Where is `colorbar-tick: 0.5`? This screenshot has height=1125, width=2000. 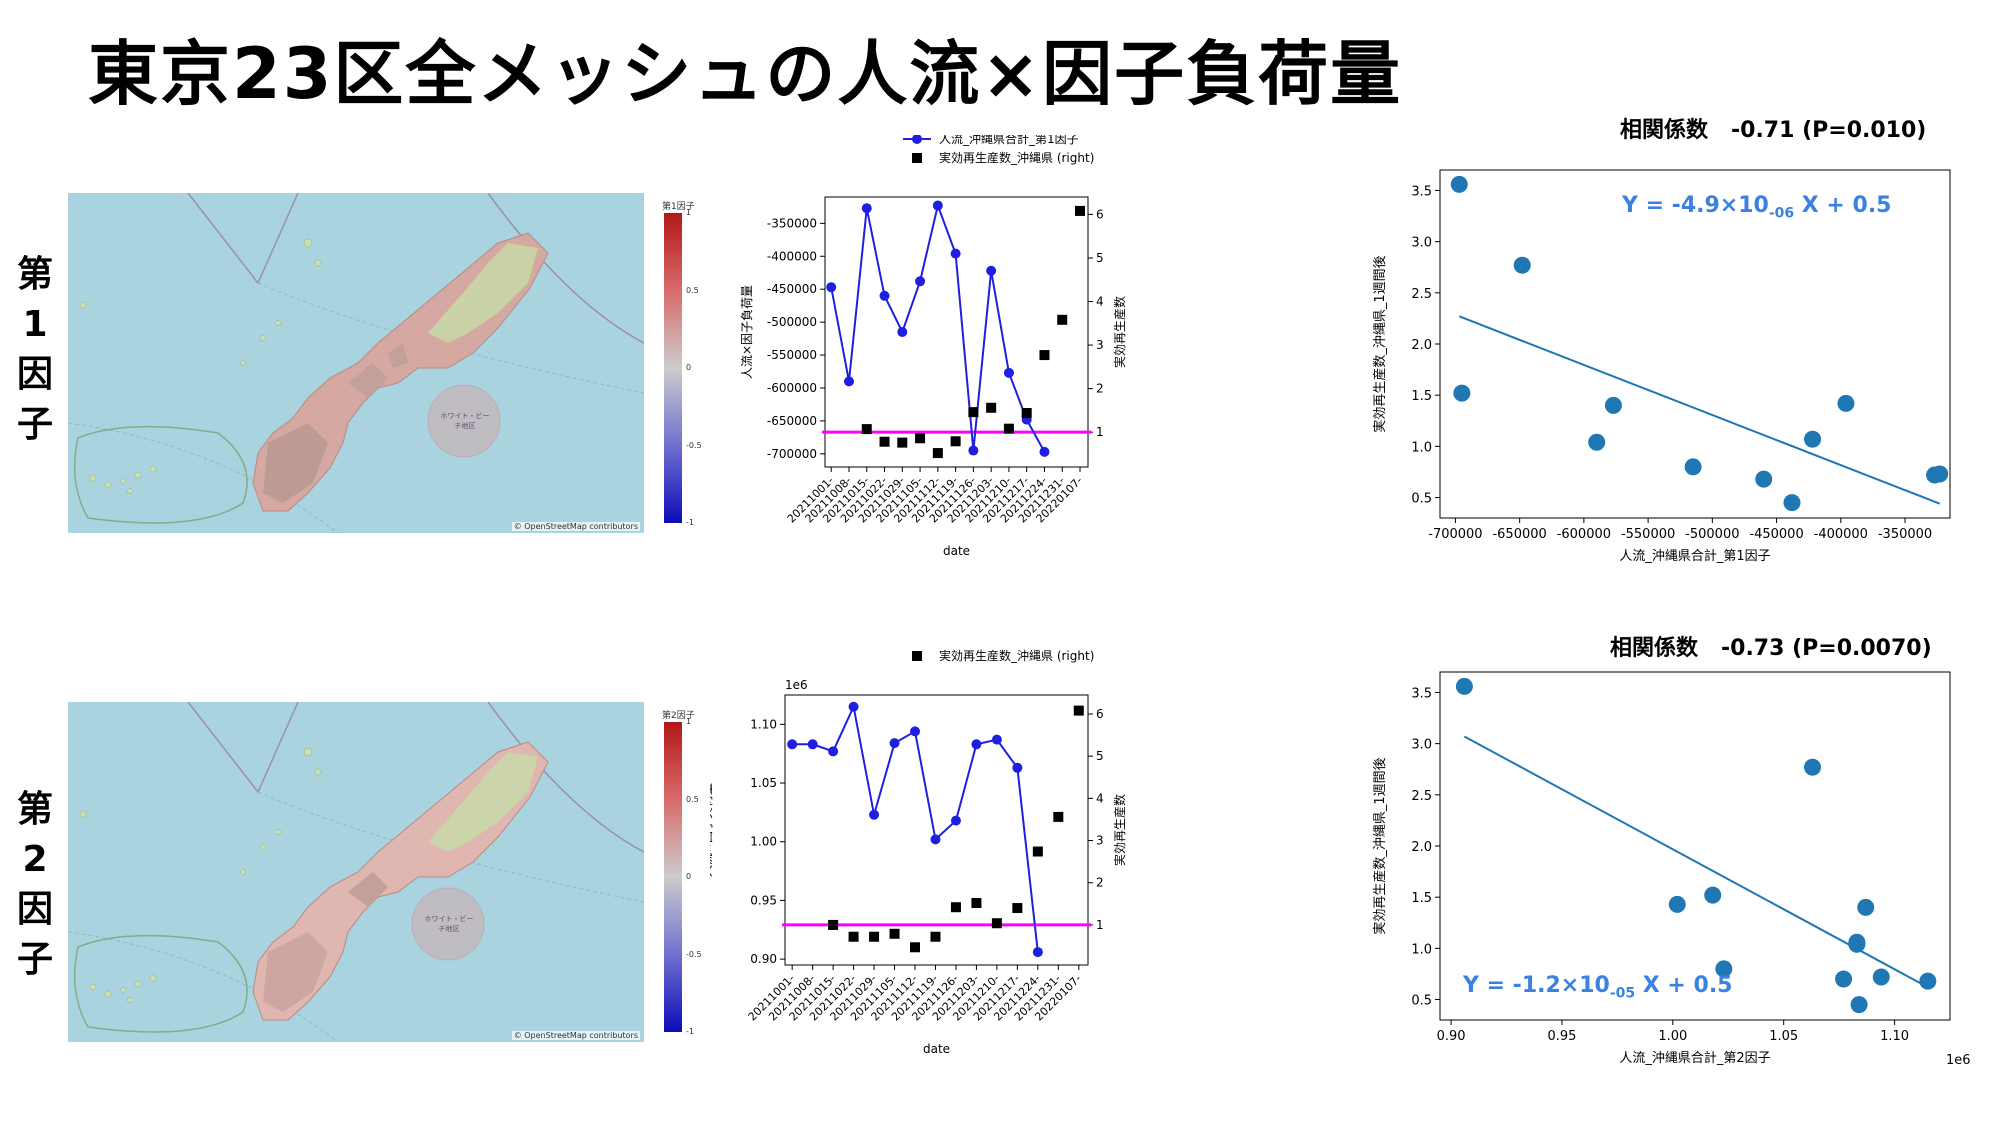
colorbar-tick: 0.5 is located at coordinates (692, 290).